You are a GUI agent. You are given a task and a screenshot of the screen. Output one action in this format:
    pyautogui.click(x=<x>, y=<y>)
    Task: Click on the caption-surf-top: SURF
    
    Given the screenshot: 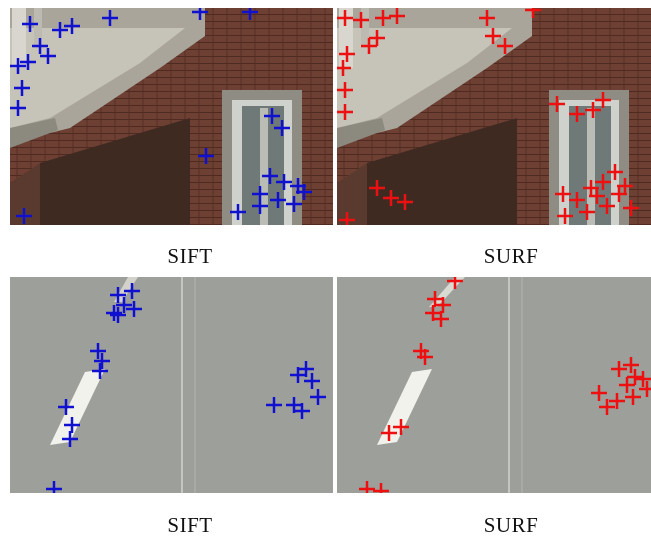 What is the action you would take?
    pyautogui.click(x=511, y=256)
    